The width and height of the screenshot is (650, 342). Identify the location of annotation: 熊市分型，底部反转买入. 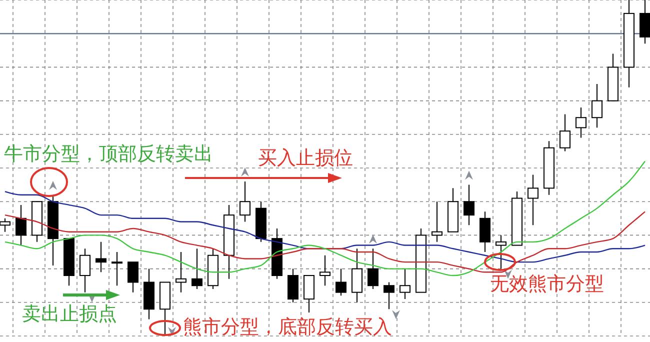
(287, 327).